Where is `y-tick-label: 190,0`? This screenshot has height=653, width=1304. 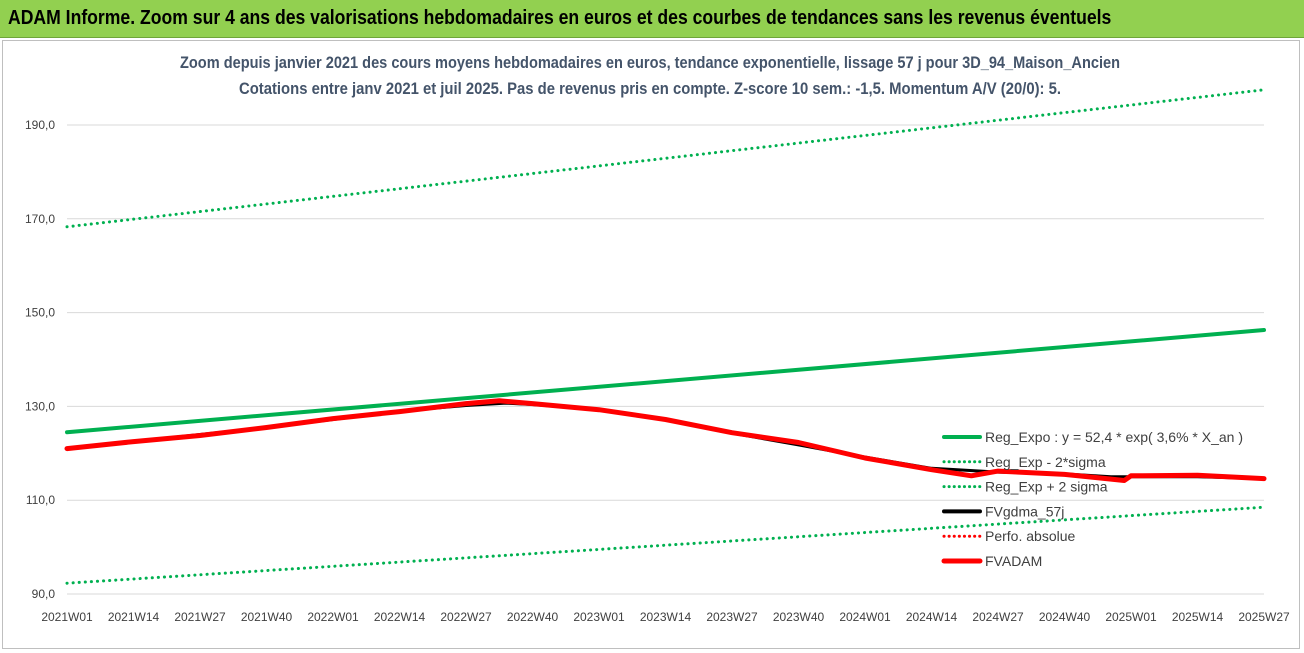
y-tick-label: 190,0 is located at coordinates (40, 125).